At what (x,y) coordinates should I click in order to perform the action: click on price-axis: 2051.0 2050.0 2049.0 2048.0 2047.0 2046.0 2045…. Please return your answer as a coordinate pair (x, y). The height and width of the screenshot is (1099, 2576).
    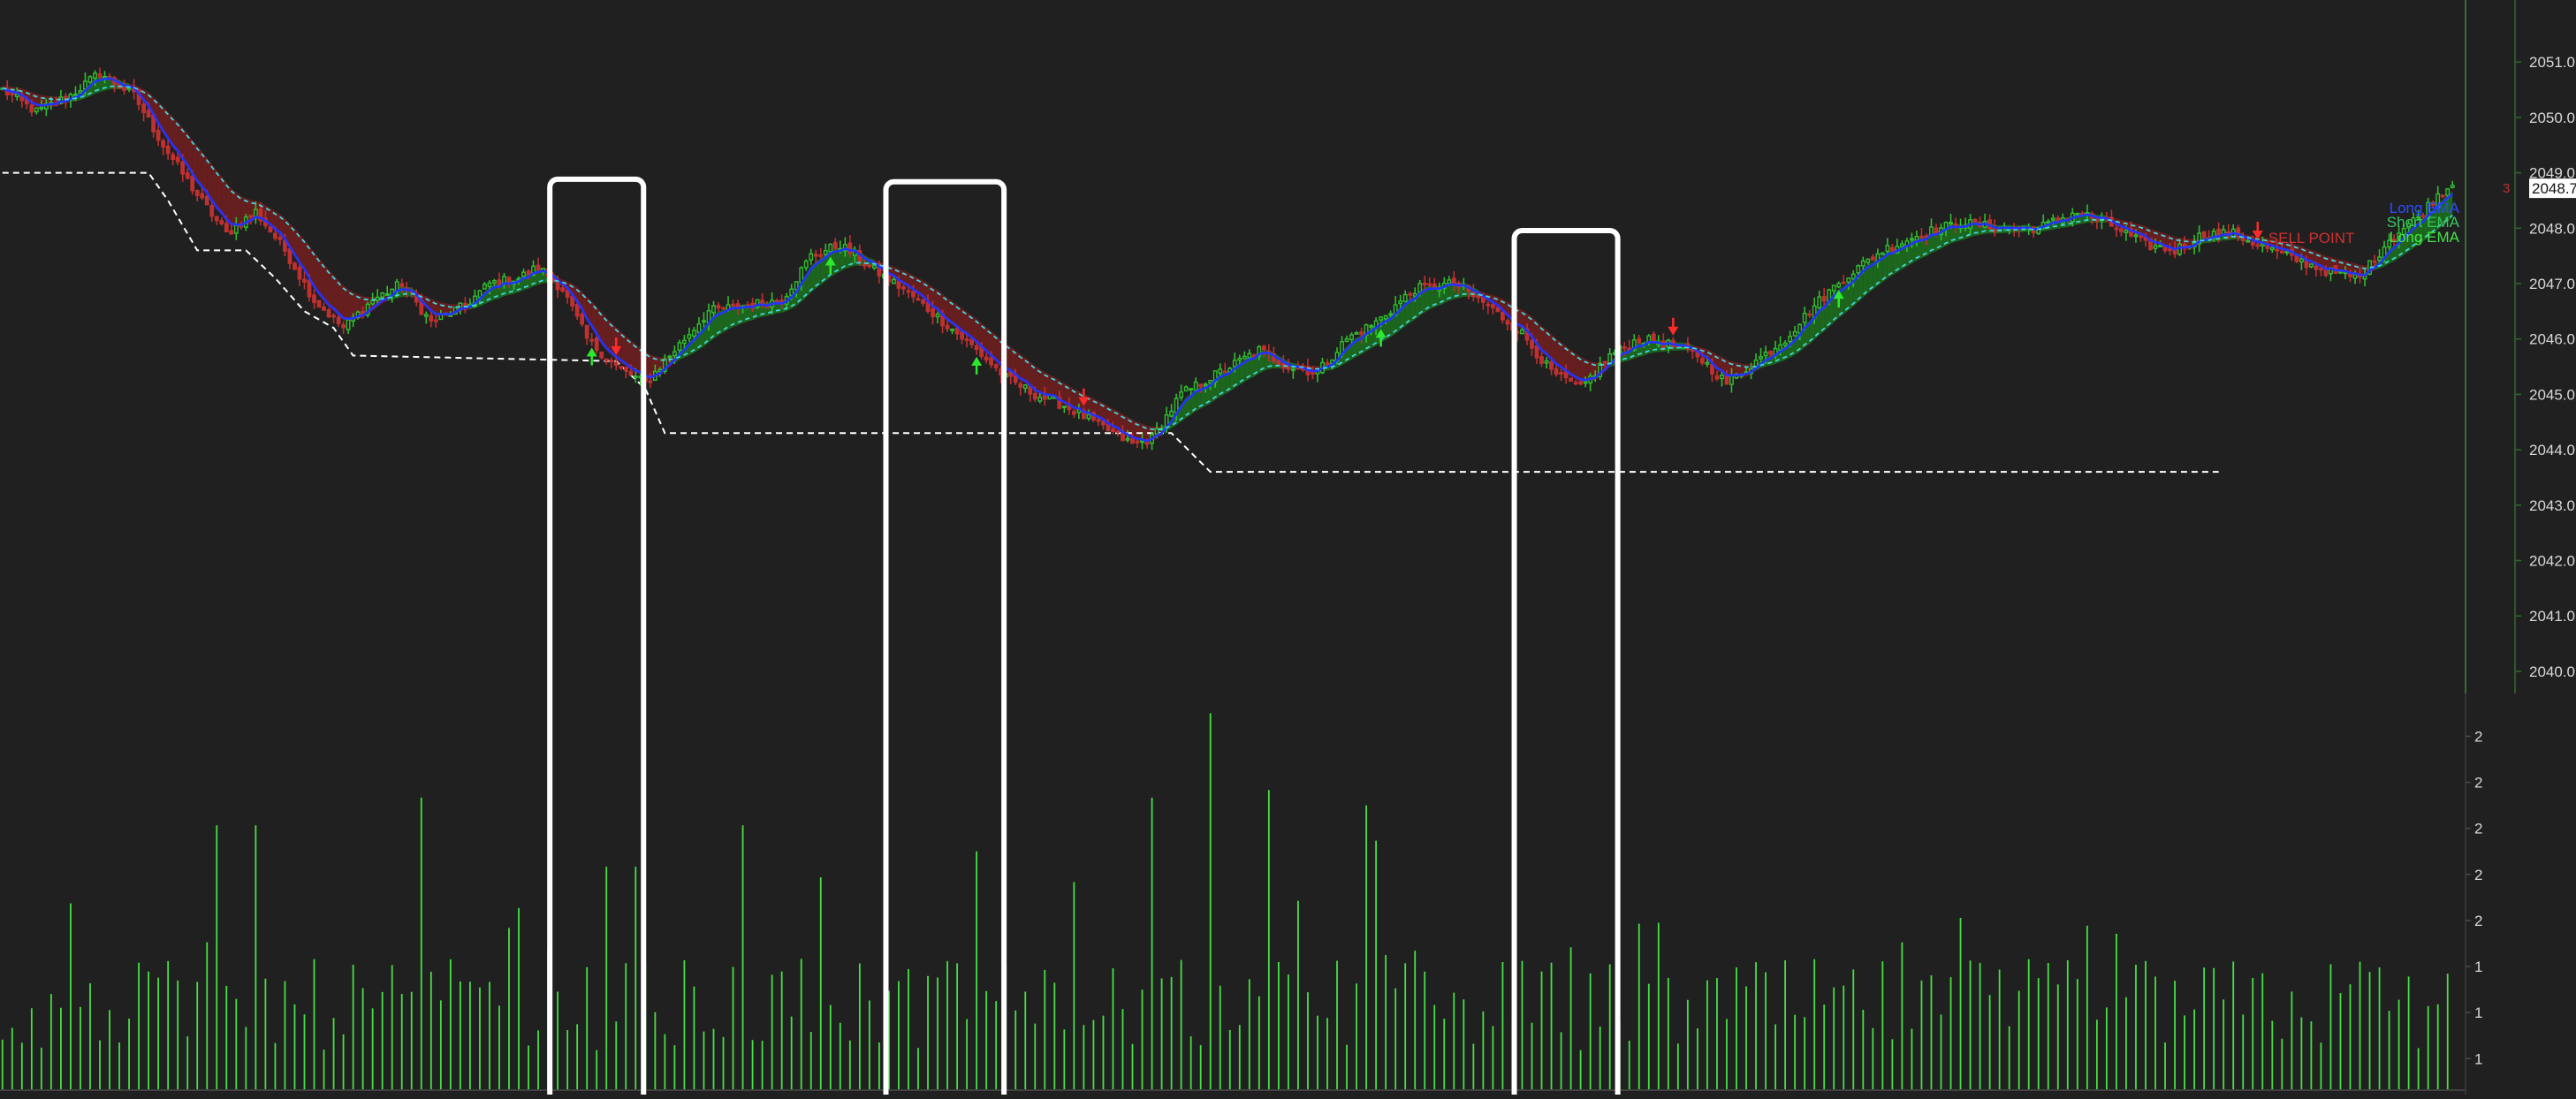
    Looking at the image, I should click on (2520, 347).